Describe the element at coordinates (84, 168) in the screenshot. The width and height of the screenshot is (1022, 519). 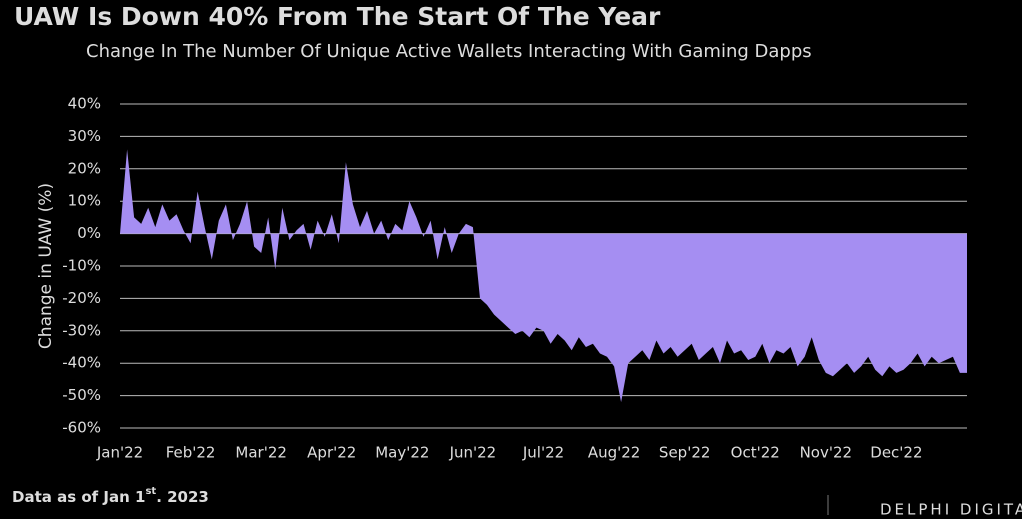
I see `y-tick-label: 20%` at that location.